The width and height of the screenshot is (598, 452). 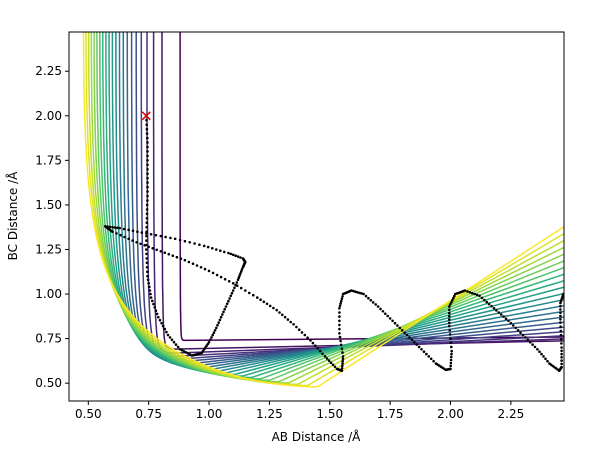 I want to click on x-tick-label: 0.75, so click(x=148, y=414).